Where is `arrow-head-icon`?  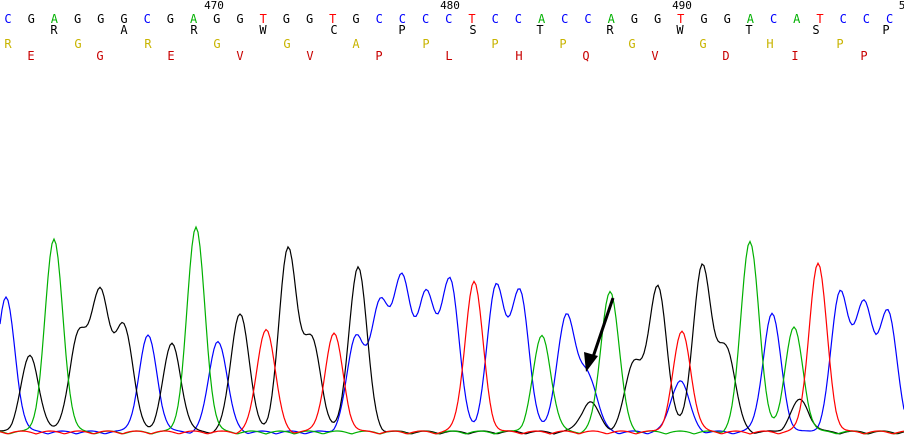 arrow-head-icon is located at coordinates (591, 362).